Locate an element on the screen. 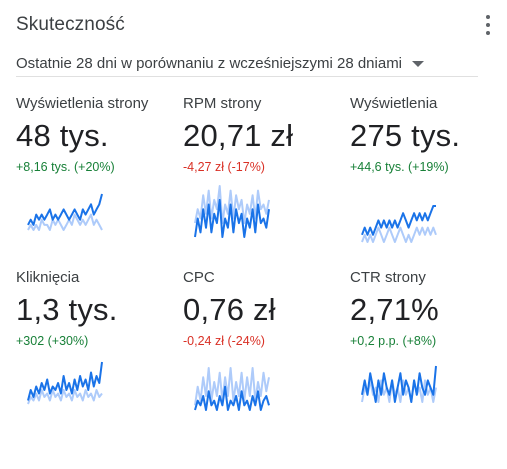 This screenshot has width=507, height=469. metric-impressions: Wyświetlenia 275 tys. +44,6 tys. (+19%) is located at coordinates (428, 169).